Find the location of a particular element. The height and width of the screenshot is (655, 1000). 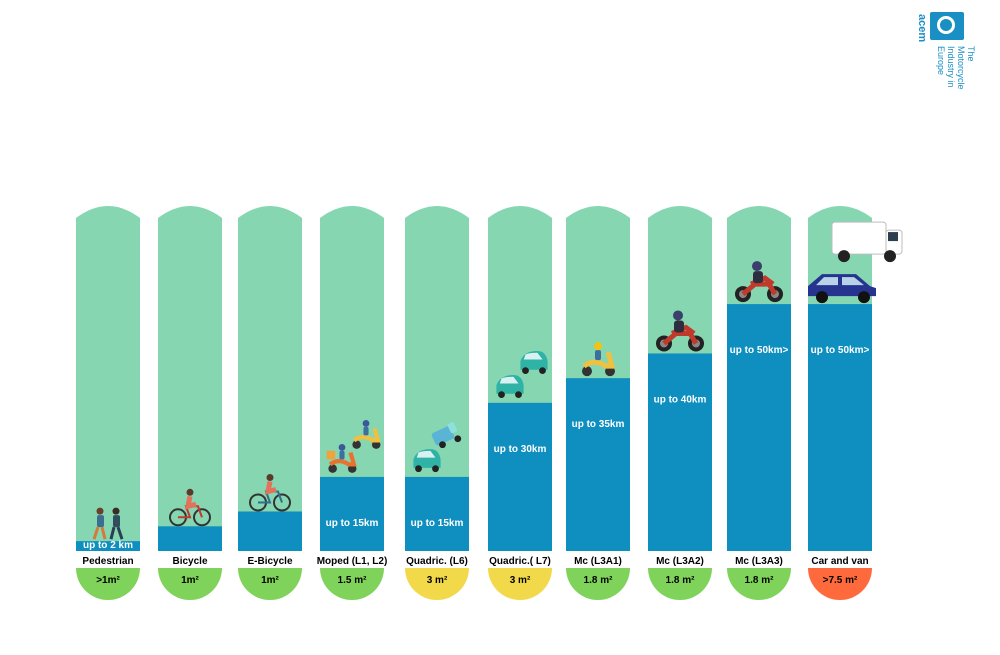

category-label: Bicycle is located at coordinates (189, 561).